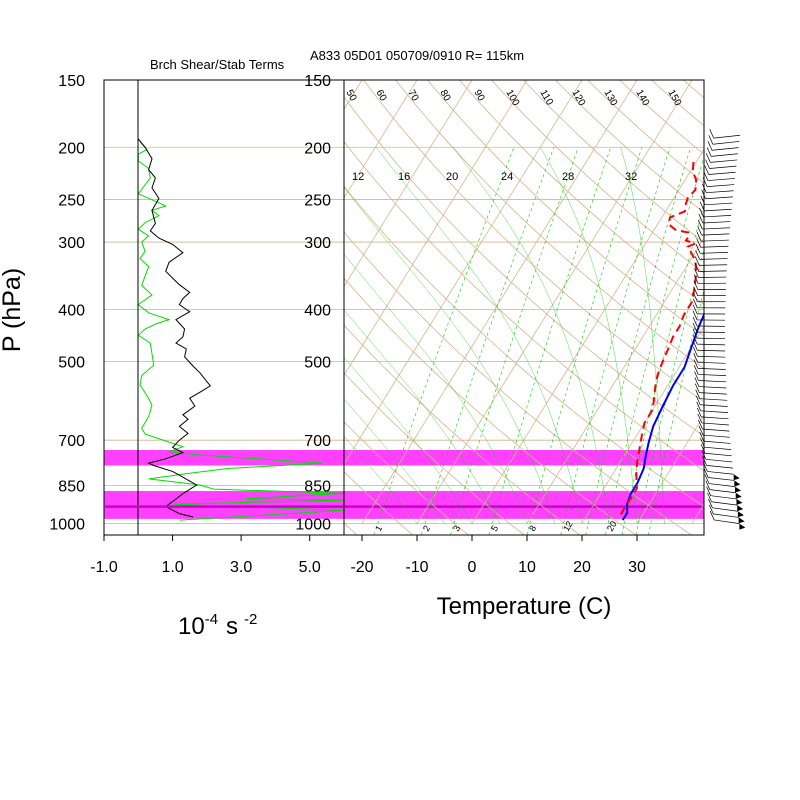 Image resolution: width=800 pixels, height=800 pixels. I want to click on skewt-pressure-tick-label: 200, so click(317, 148).